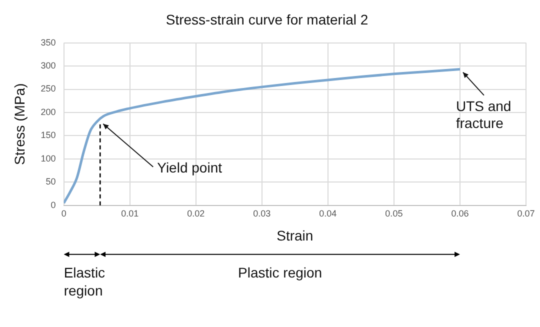 This screenshot has height=327, width=540. Describe the element at coordinates (262, 213) in the screenshot. I see `x-tick-label: 0.03` at that location.